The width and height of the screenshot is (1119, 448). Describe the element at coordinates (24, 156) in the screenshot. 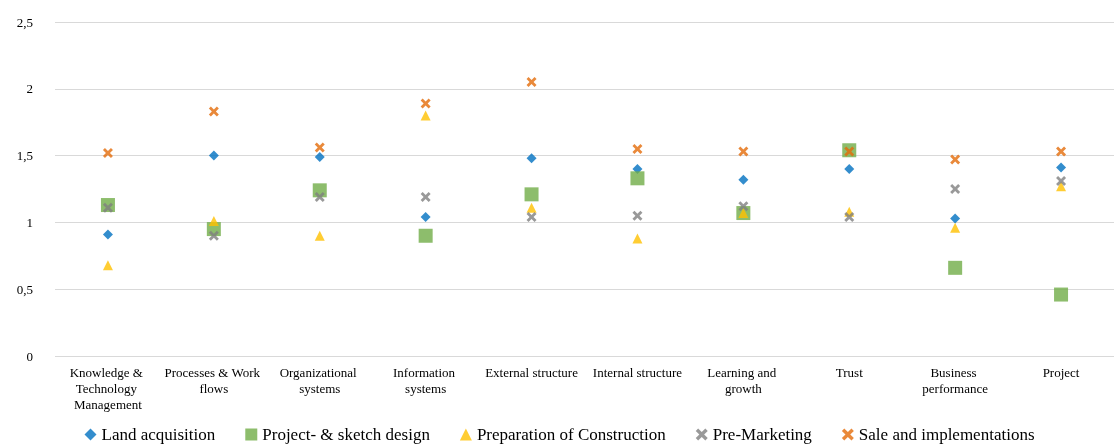

I see `y-tick-label: 1,5` at that location.